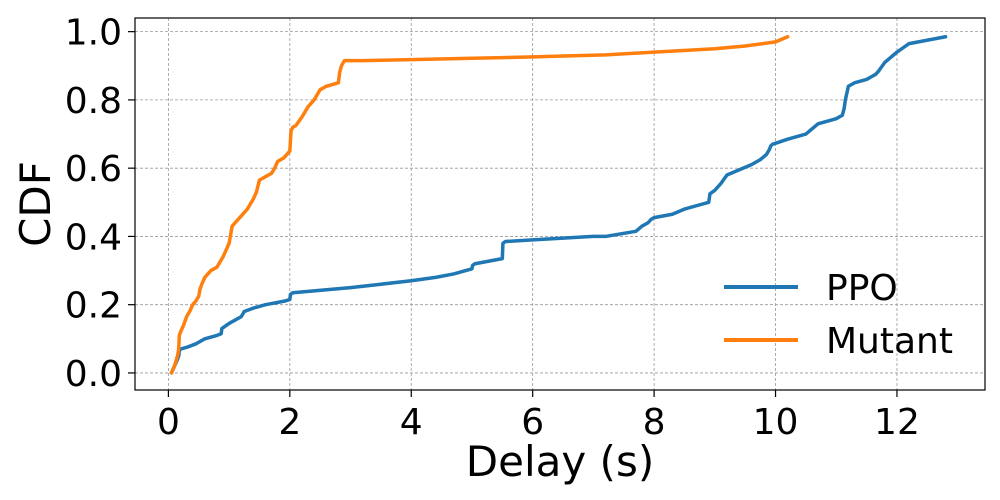 Image resolution: width=1000 pixels, height=500 pixels. Describe the element at coordinates (168, 422) in the screenshot. I see `x-tick-label-0: 0` at that location.